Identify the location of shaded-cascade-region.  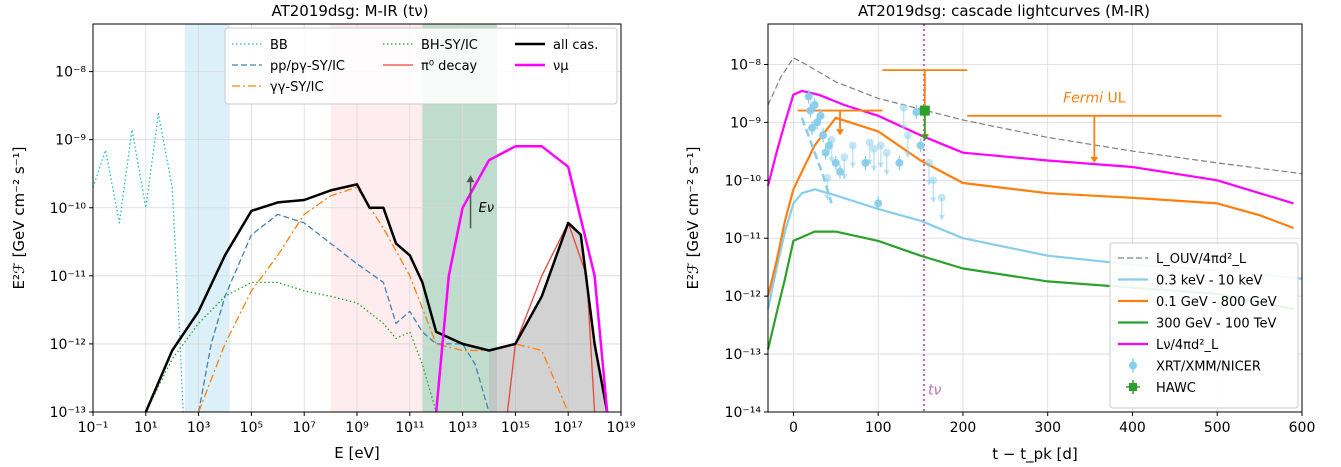
(548, 317).